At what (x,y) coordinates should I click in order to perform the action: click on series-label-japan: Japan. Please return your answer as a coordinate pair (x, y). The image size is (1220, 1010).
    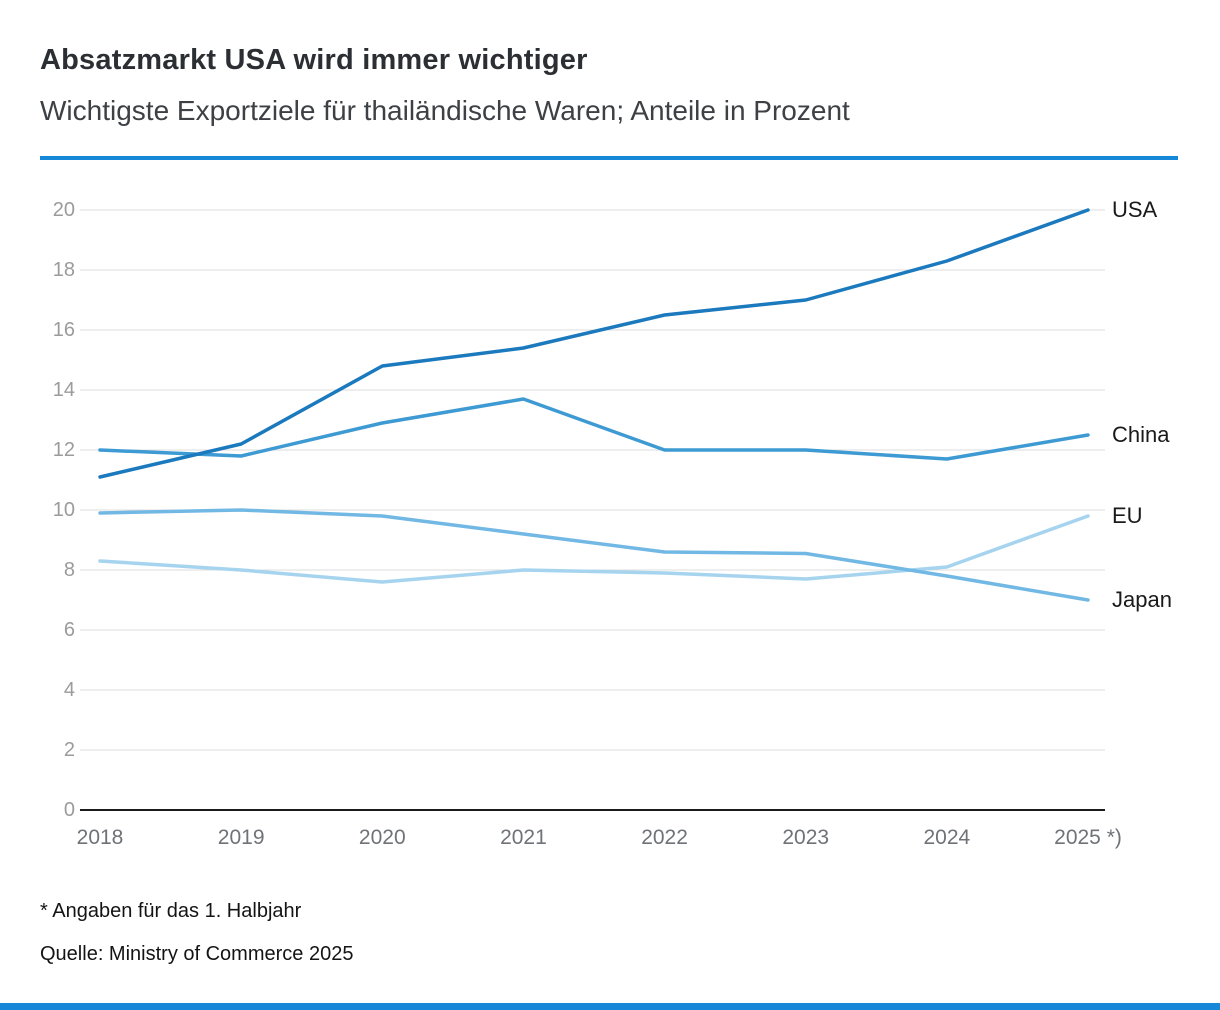
    Looking at the image, I should click on (1142, 599).